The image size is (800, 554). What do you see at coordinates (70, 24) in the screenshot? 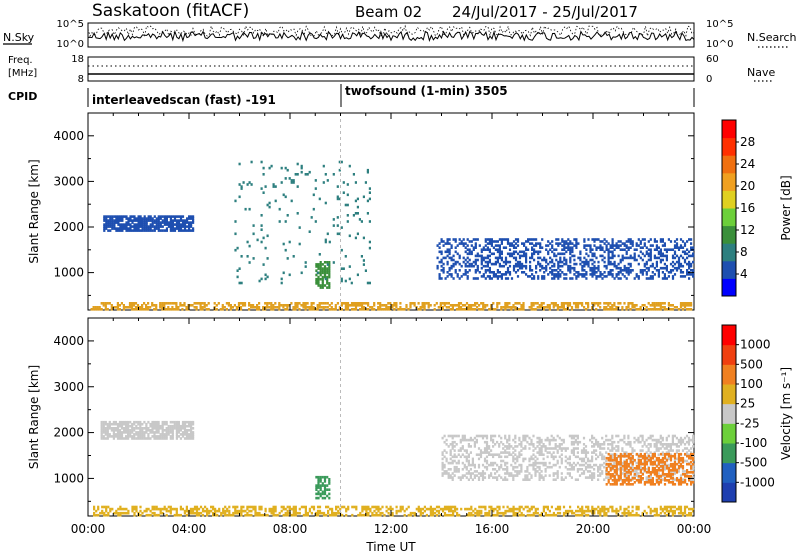
I see `nsky-tick-top: 10^5` at bounding box center [70, 24].